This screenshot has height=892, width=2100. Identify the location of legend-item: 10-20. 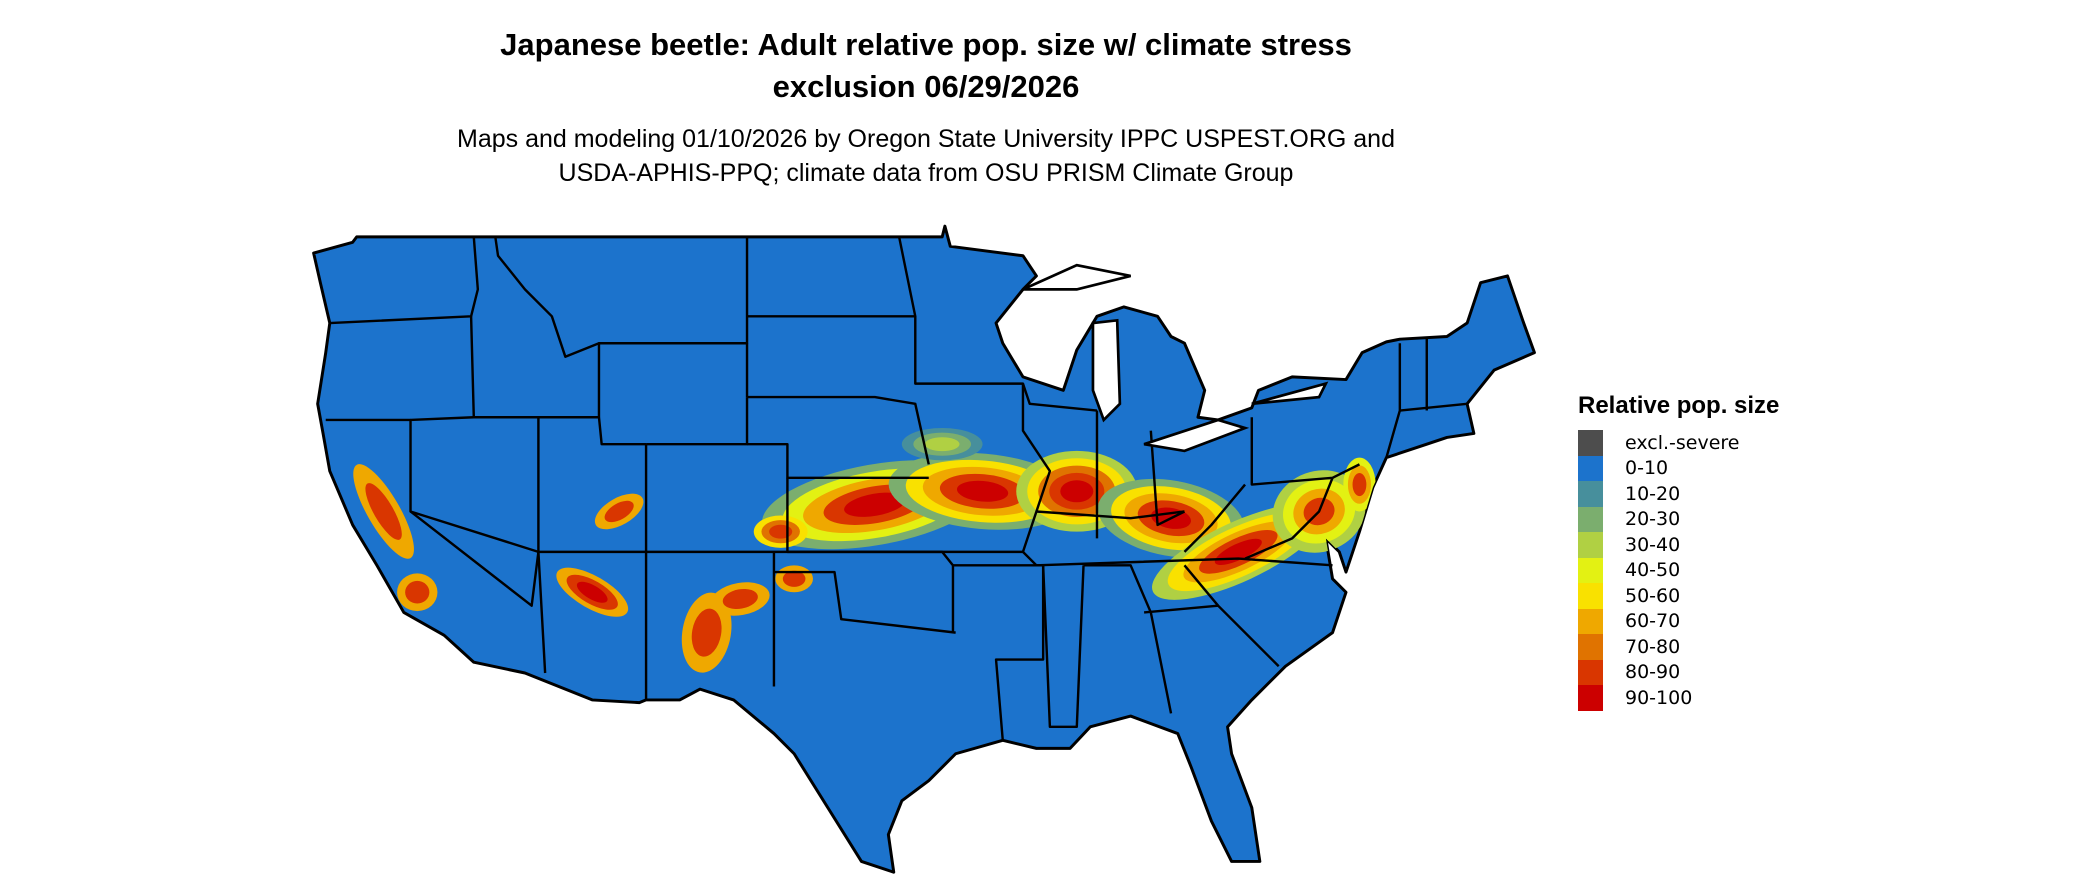
(1678, 494).